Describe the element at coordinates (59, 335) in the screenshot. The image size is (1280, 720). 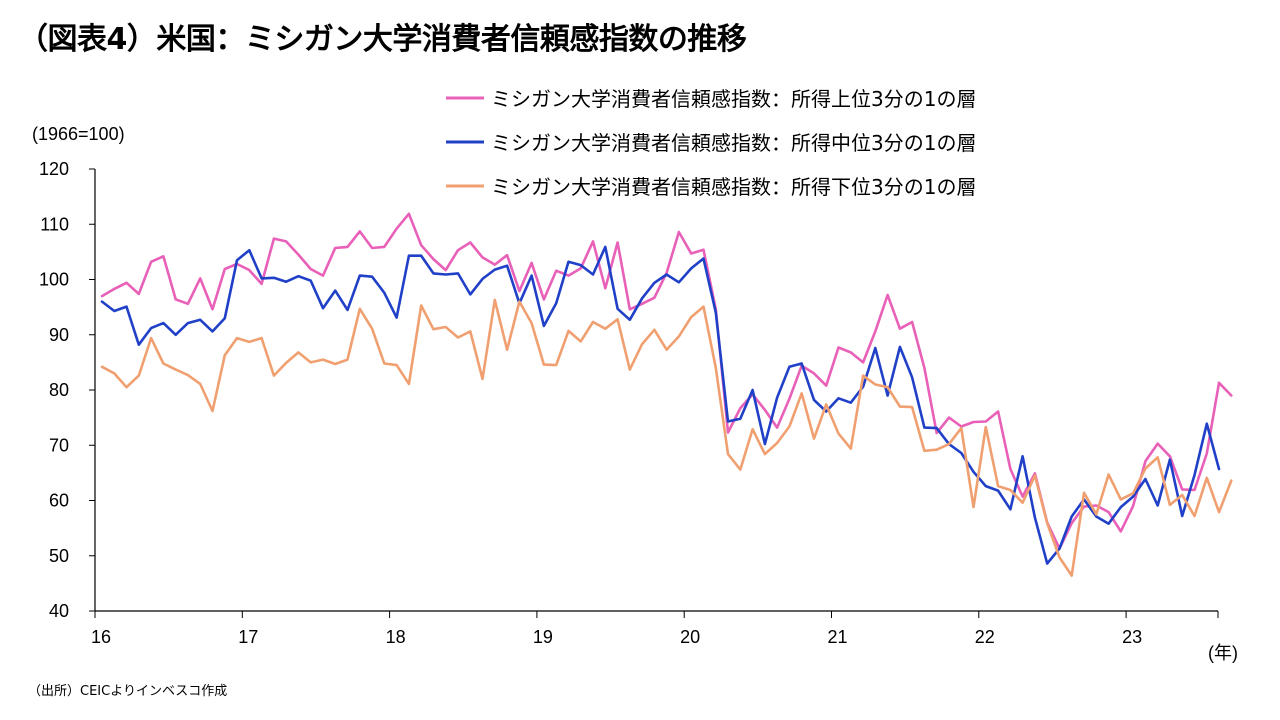
I see `y-tick-label: 90` at that location.